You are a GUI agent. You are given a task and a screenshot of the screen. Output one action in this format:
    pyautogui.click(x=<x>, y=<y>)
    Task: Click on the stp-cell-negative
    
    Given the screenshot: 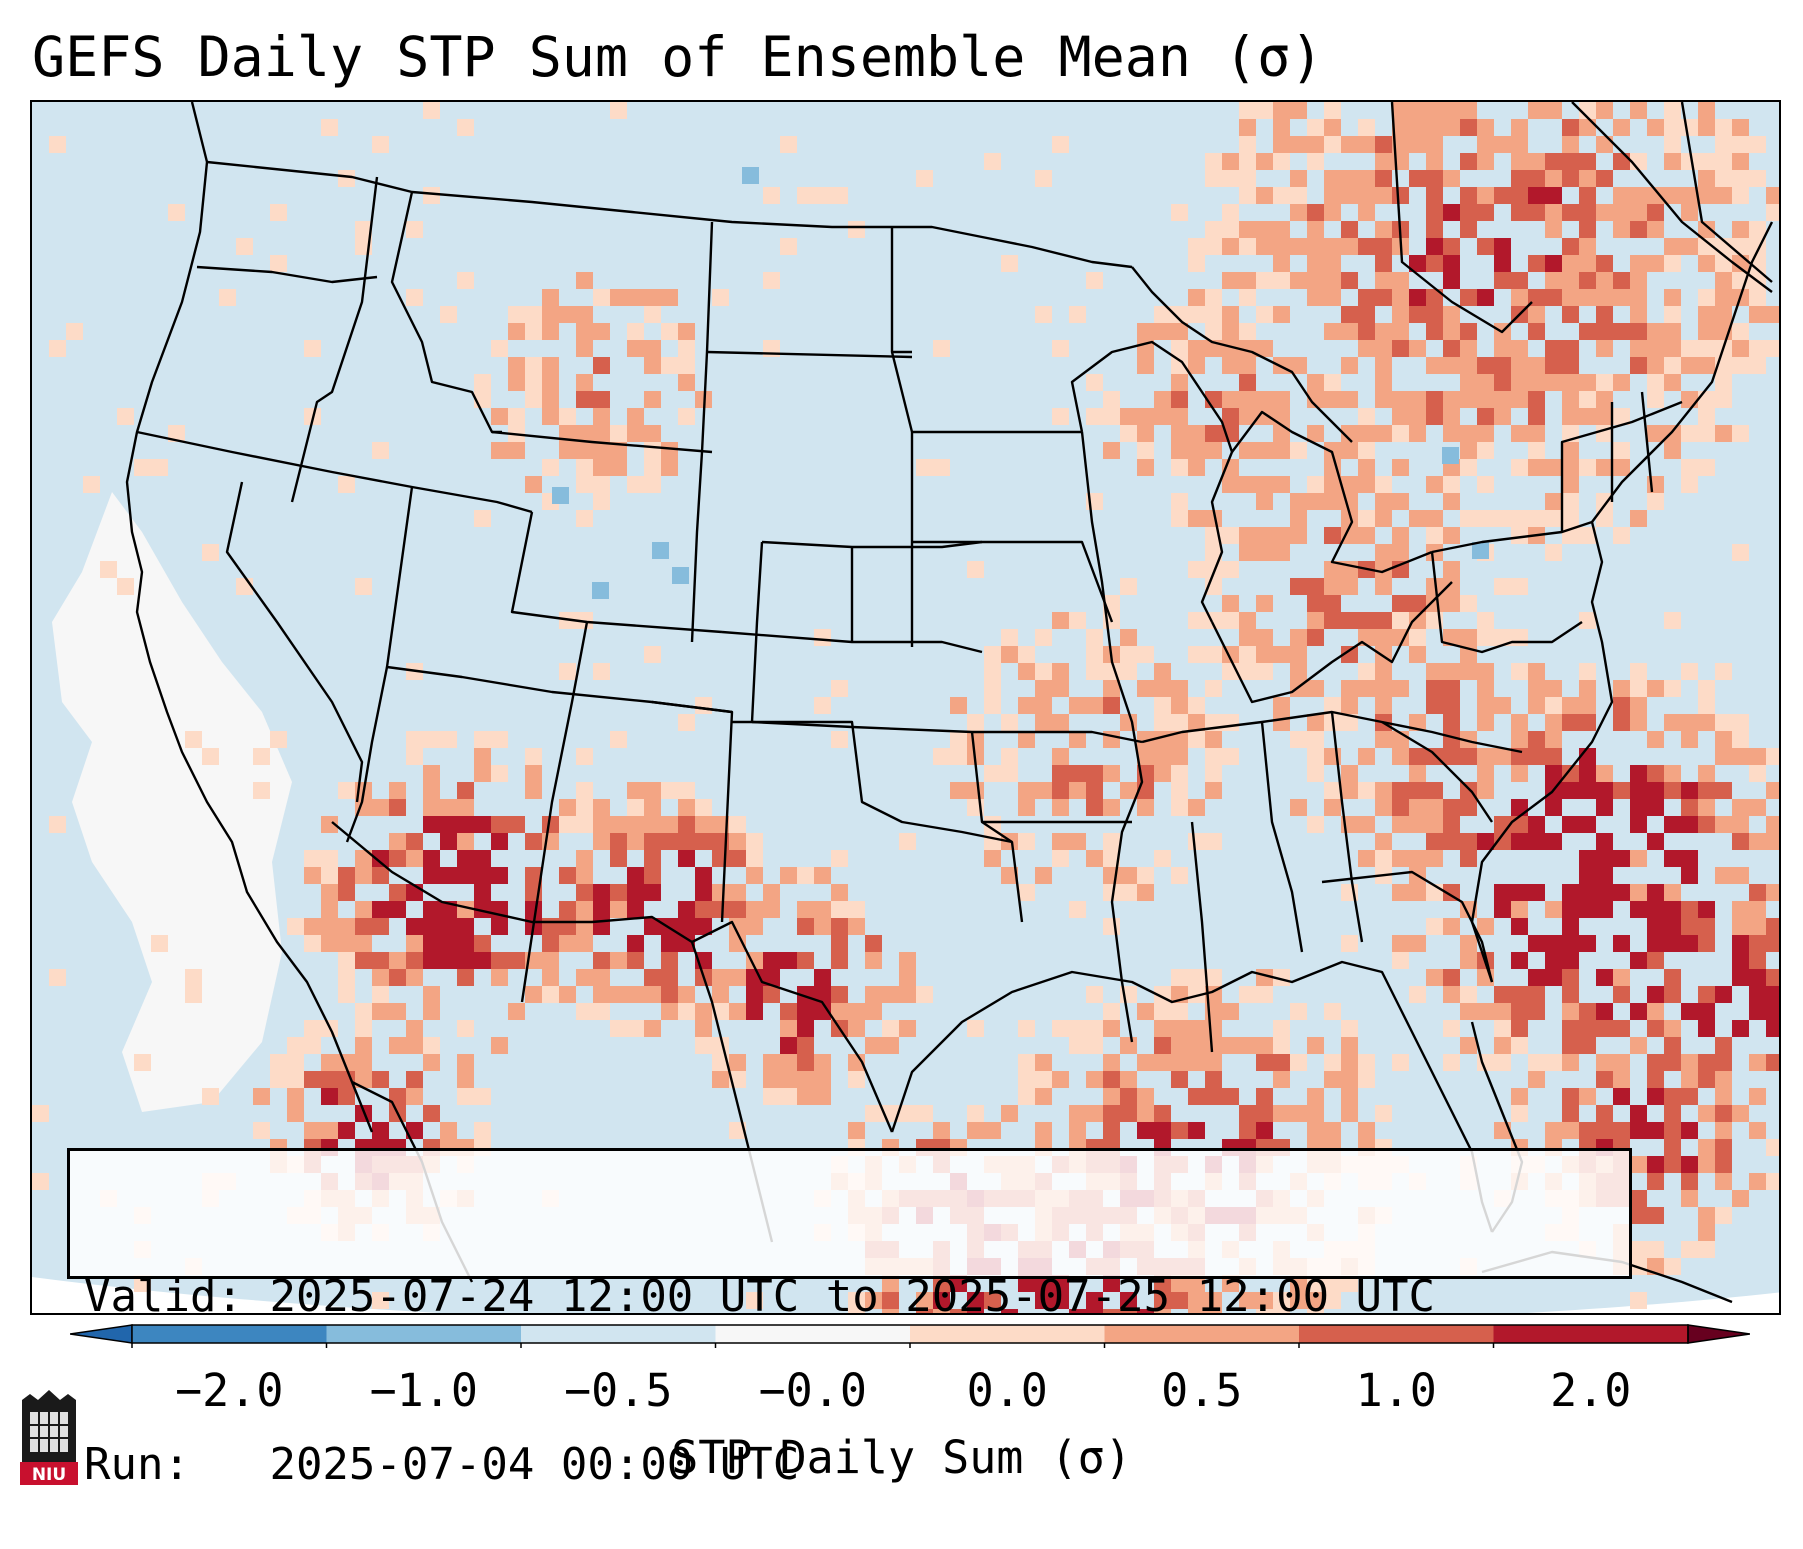 What is the action you would take?
    pyautogui.click(x=660, y=550)
    